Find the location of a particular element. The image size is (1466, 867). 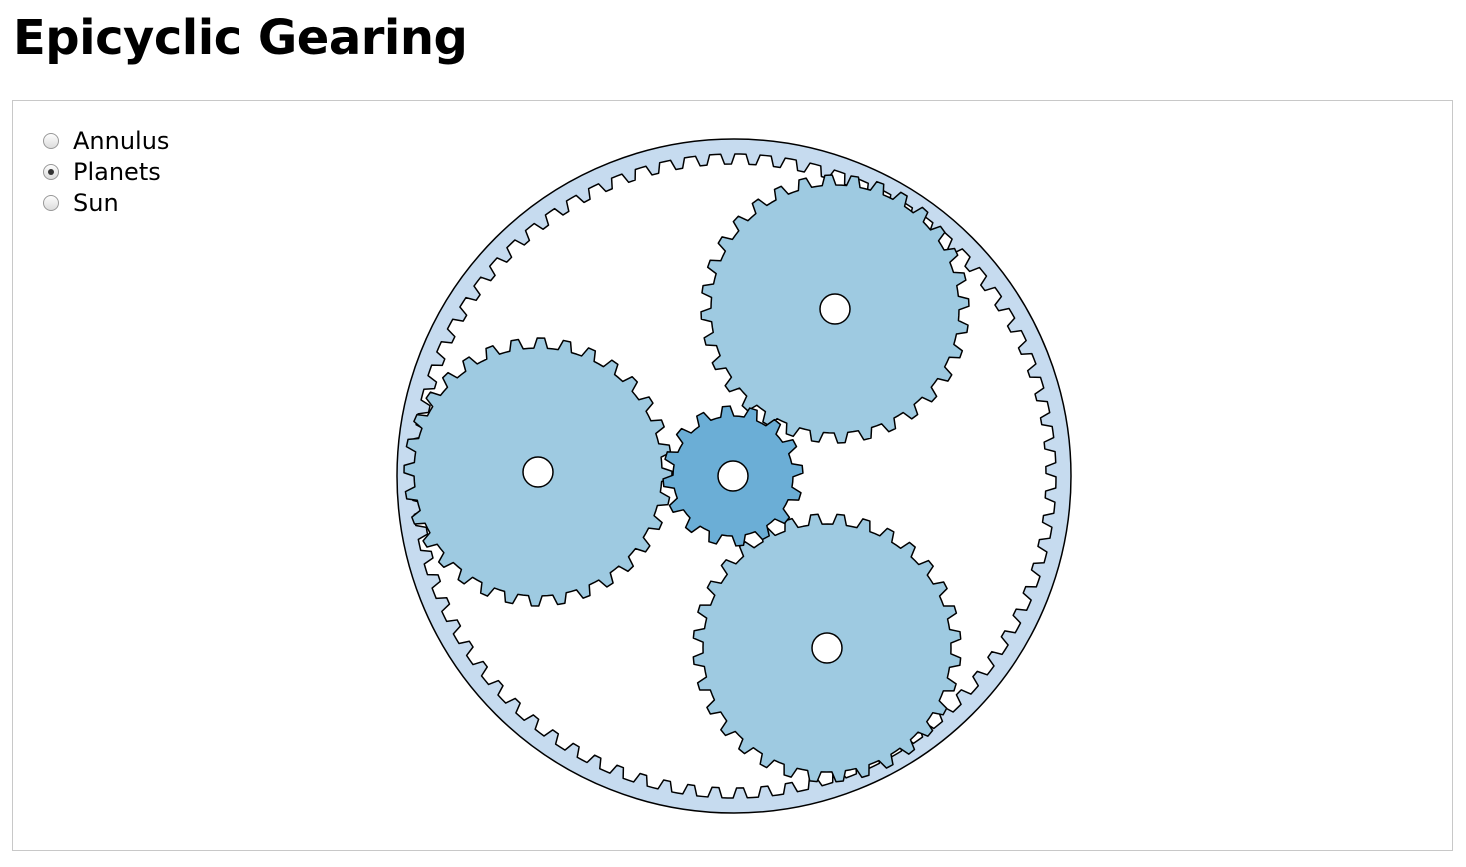

option-annulus: Annulus is located at coordinates (106, 140).